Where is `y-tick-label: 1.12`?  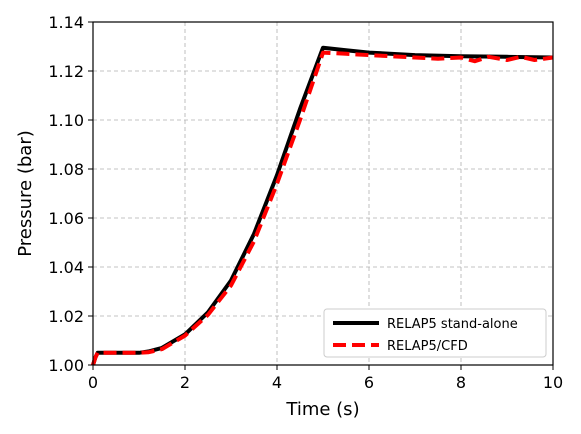
y-tick-label: 1.12 is located at coordinates (66, 71).